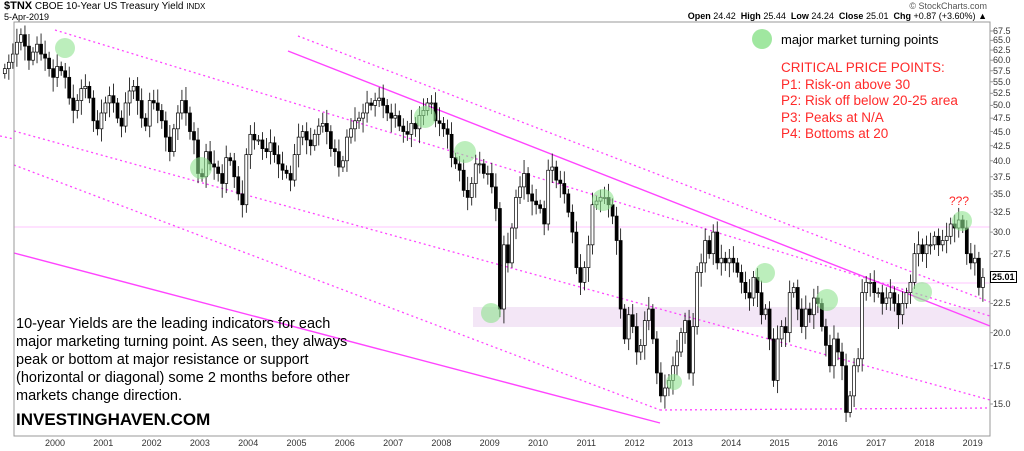 The height and width of the screenshot is (451, 1024). I want to click on close-label: Close, so click(851, 16).